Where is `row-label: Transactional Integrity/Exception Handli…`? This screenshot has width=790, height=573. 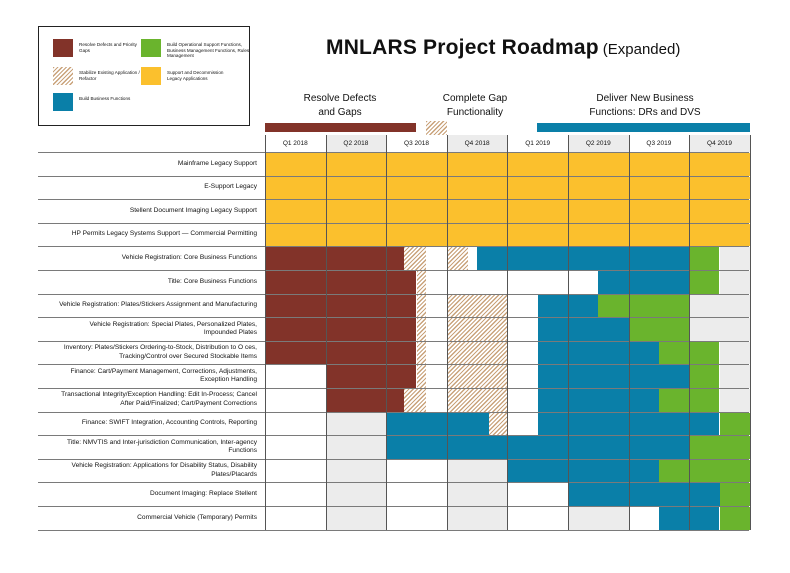 row-label: Transactional Integrity/Exception Handli… is located at coordinates (159, 399).